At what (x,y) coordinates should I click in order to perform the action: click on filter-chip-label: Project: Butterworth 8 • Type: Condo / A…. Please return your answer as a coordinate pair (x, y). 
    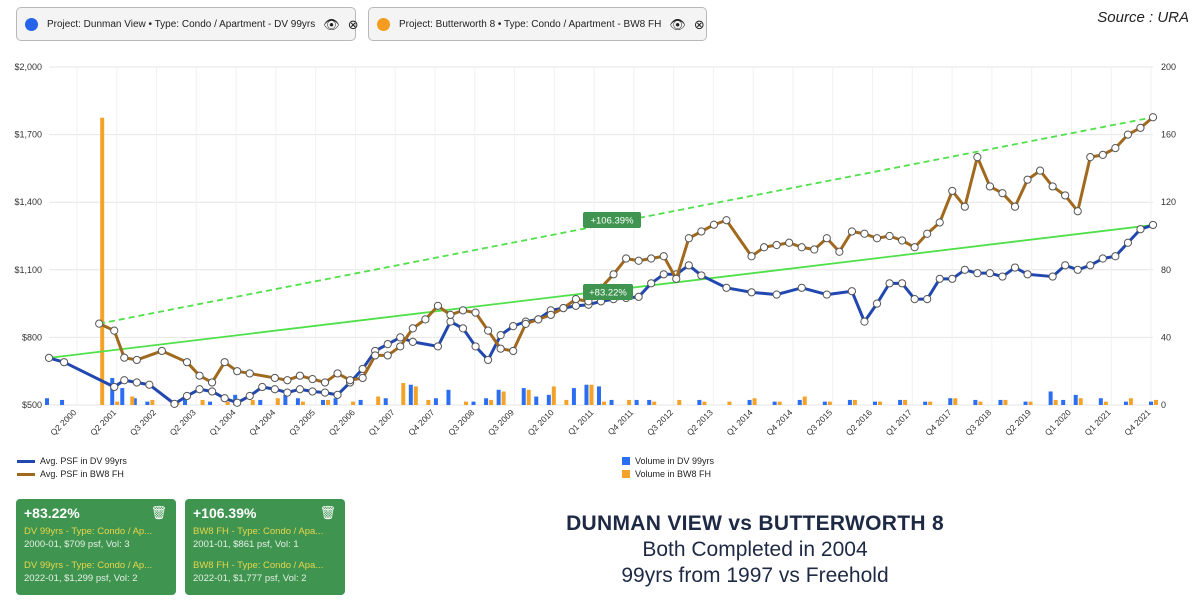
    Looking at the image, I should click on (530, 24).